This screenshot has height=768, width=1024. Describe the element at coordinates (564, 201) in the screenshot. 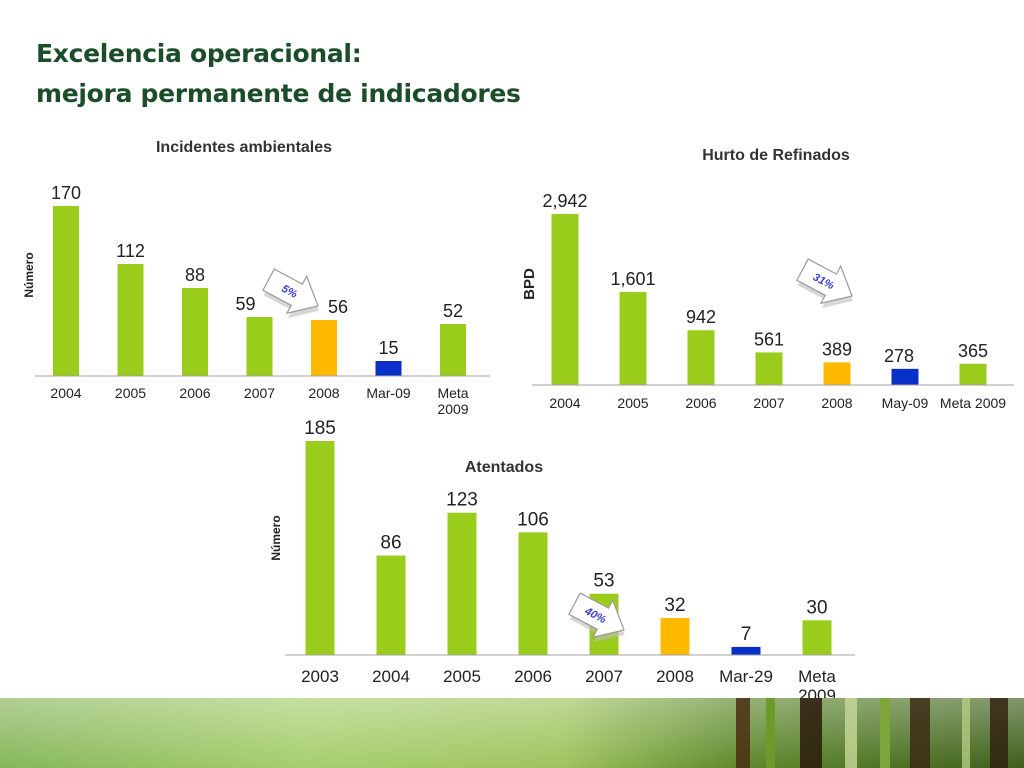

I see `value-label: 2,942` at that location.